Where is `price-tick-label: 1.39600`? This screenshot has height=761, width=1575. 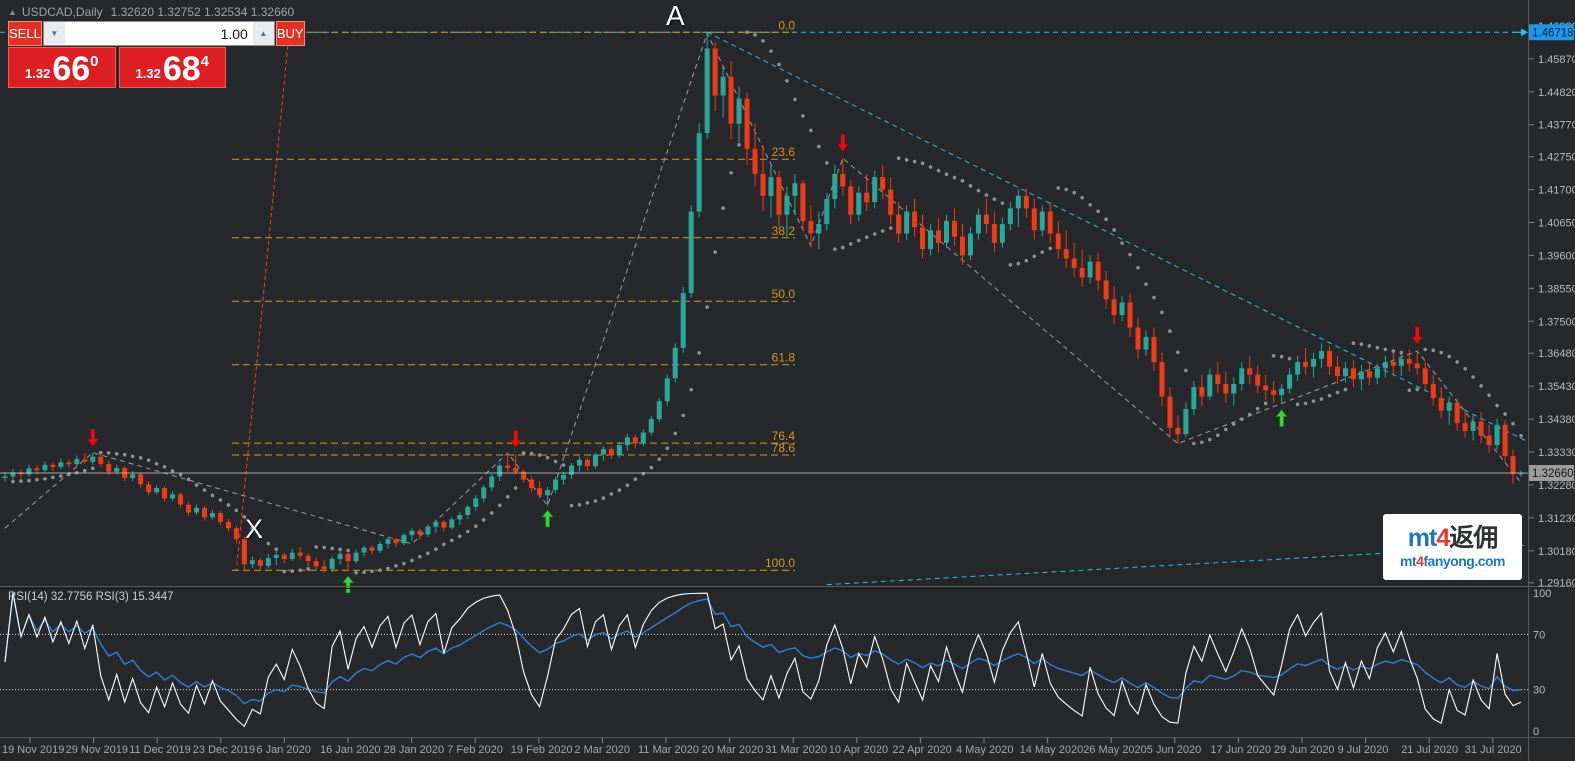 price-tick-label: 1.39600 is located at coordinates (1556, 256).